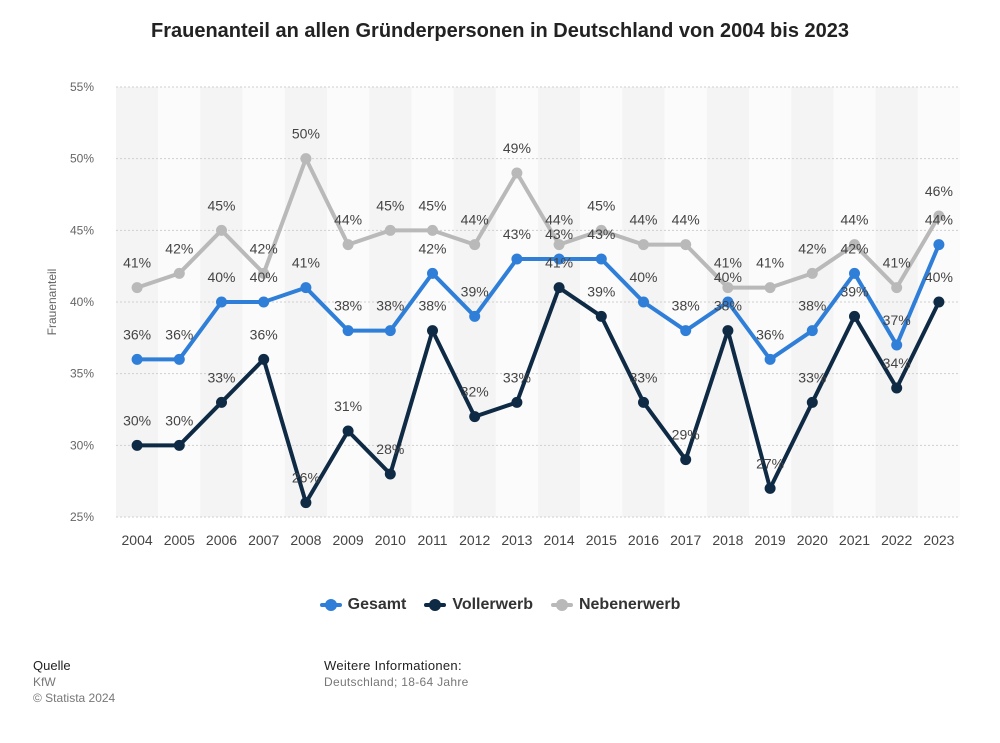  Describe the element at coordinates (179, 334) in the screenshot. I see `data-label-gesamt-2005: 36%` at that location.